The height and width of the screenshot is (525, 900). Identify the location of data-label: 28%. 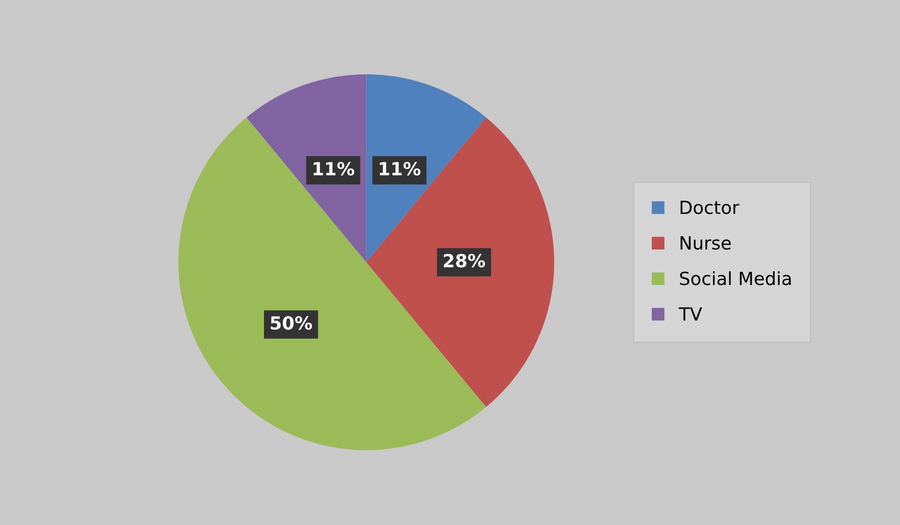
(465, 261).